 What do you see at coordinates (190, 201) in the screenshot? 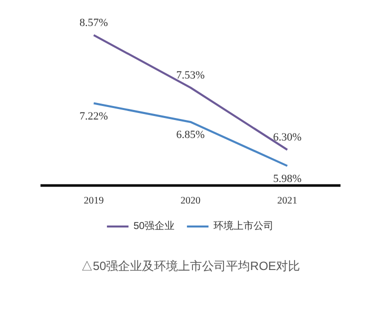
I see `x-tick-label: 2020` at bounding box center [190, 201].